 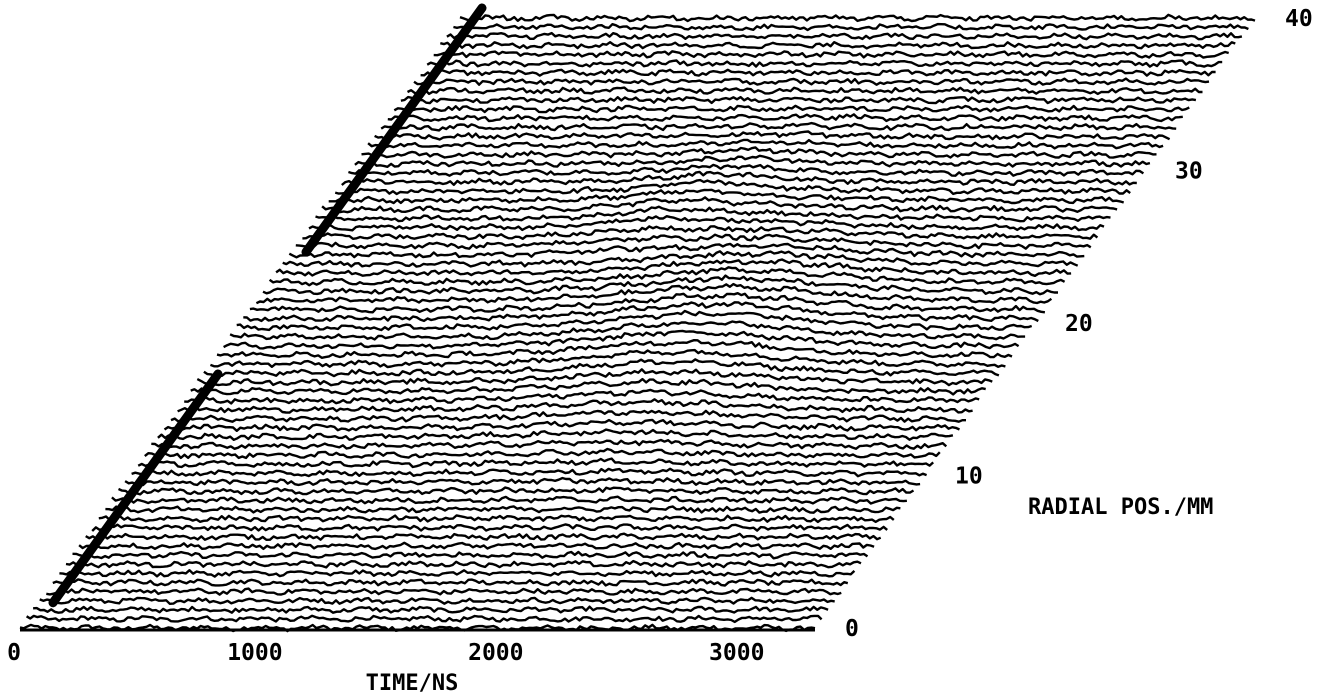 What do you see at coordinates (969, 477) in the screenshot?
I see `radial-tick-label: 10` at bounding box center [969, 477].